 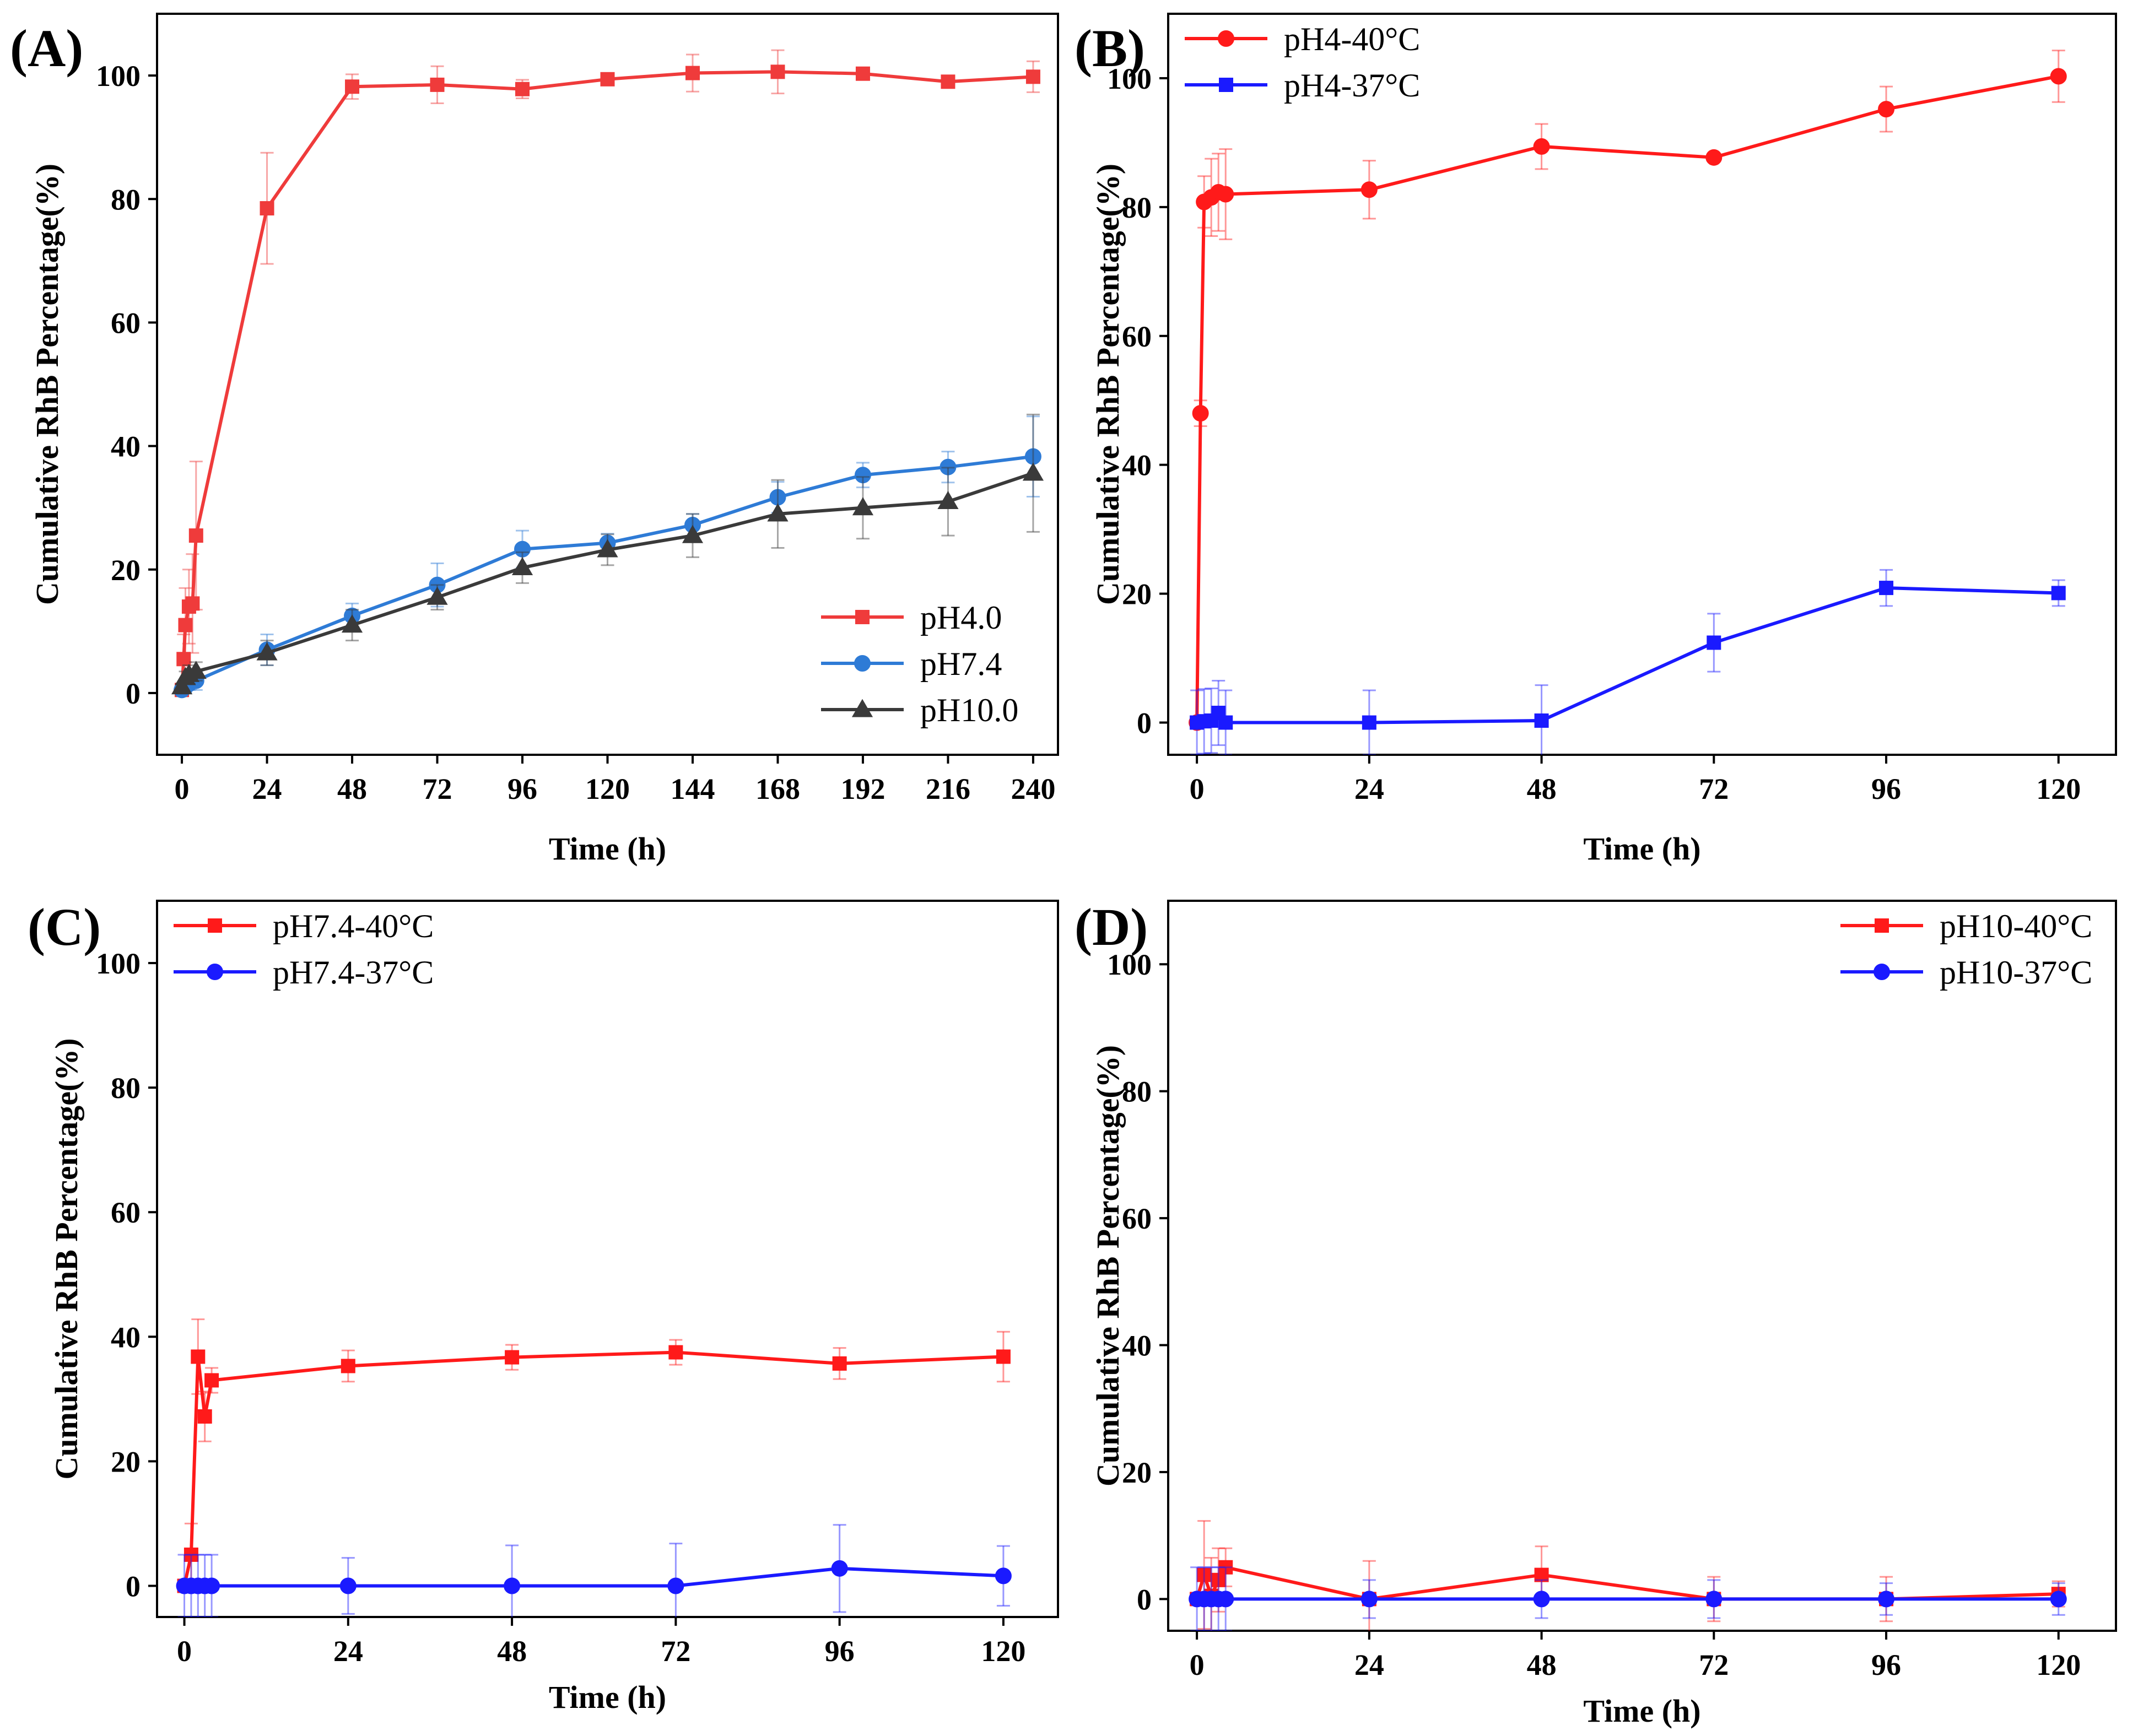 What do you see at coordinates (594, 1577) in the screenshot?
I see `series-line` at bounding box center [594, 1577].